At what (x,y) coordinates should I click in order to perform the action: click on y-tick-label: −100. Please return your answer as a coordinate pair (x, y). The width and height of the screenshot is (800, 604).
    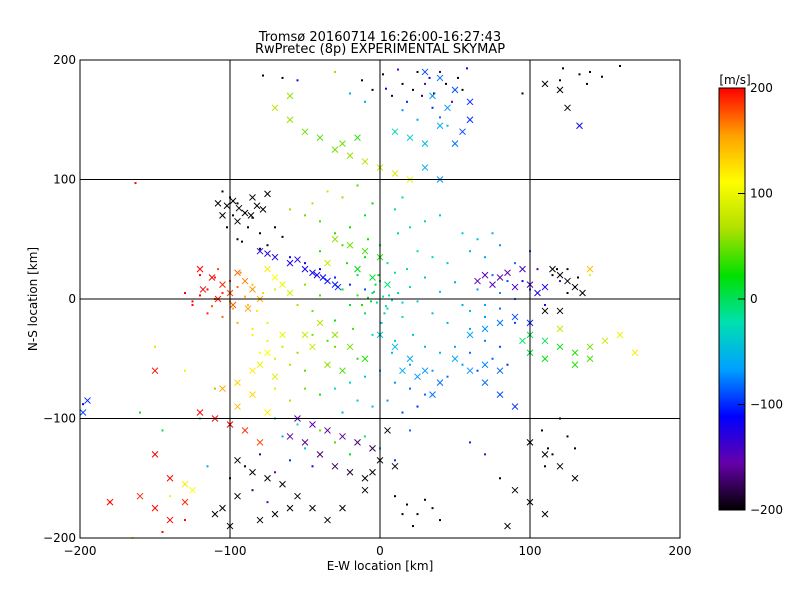
    Looking at the image, I should click on (59, 419).